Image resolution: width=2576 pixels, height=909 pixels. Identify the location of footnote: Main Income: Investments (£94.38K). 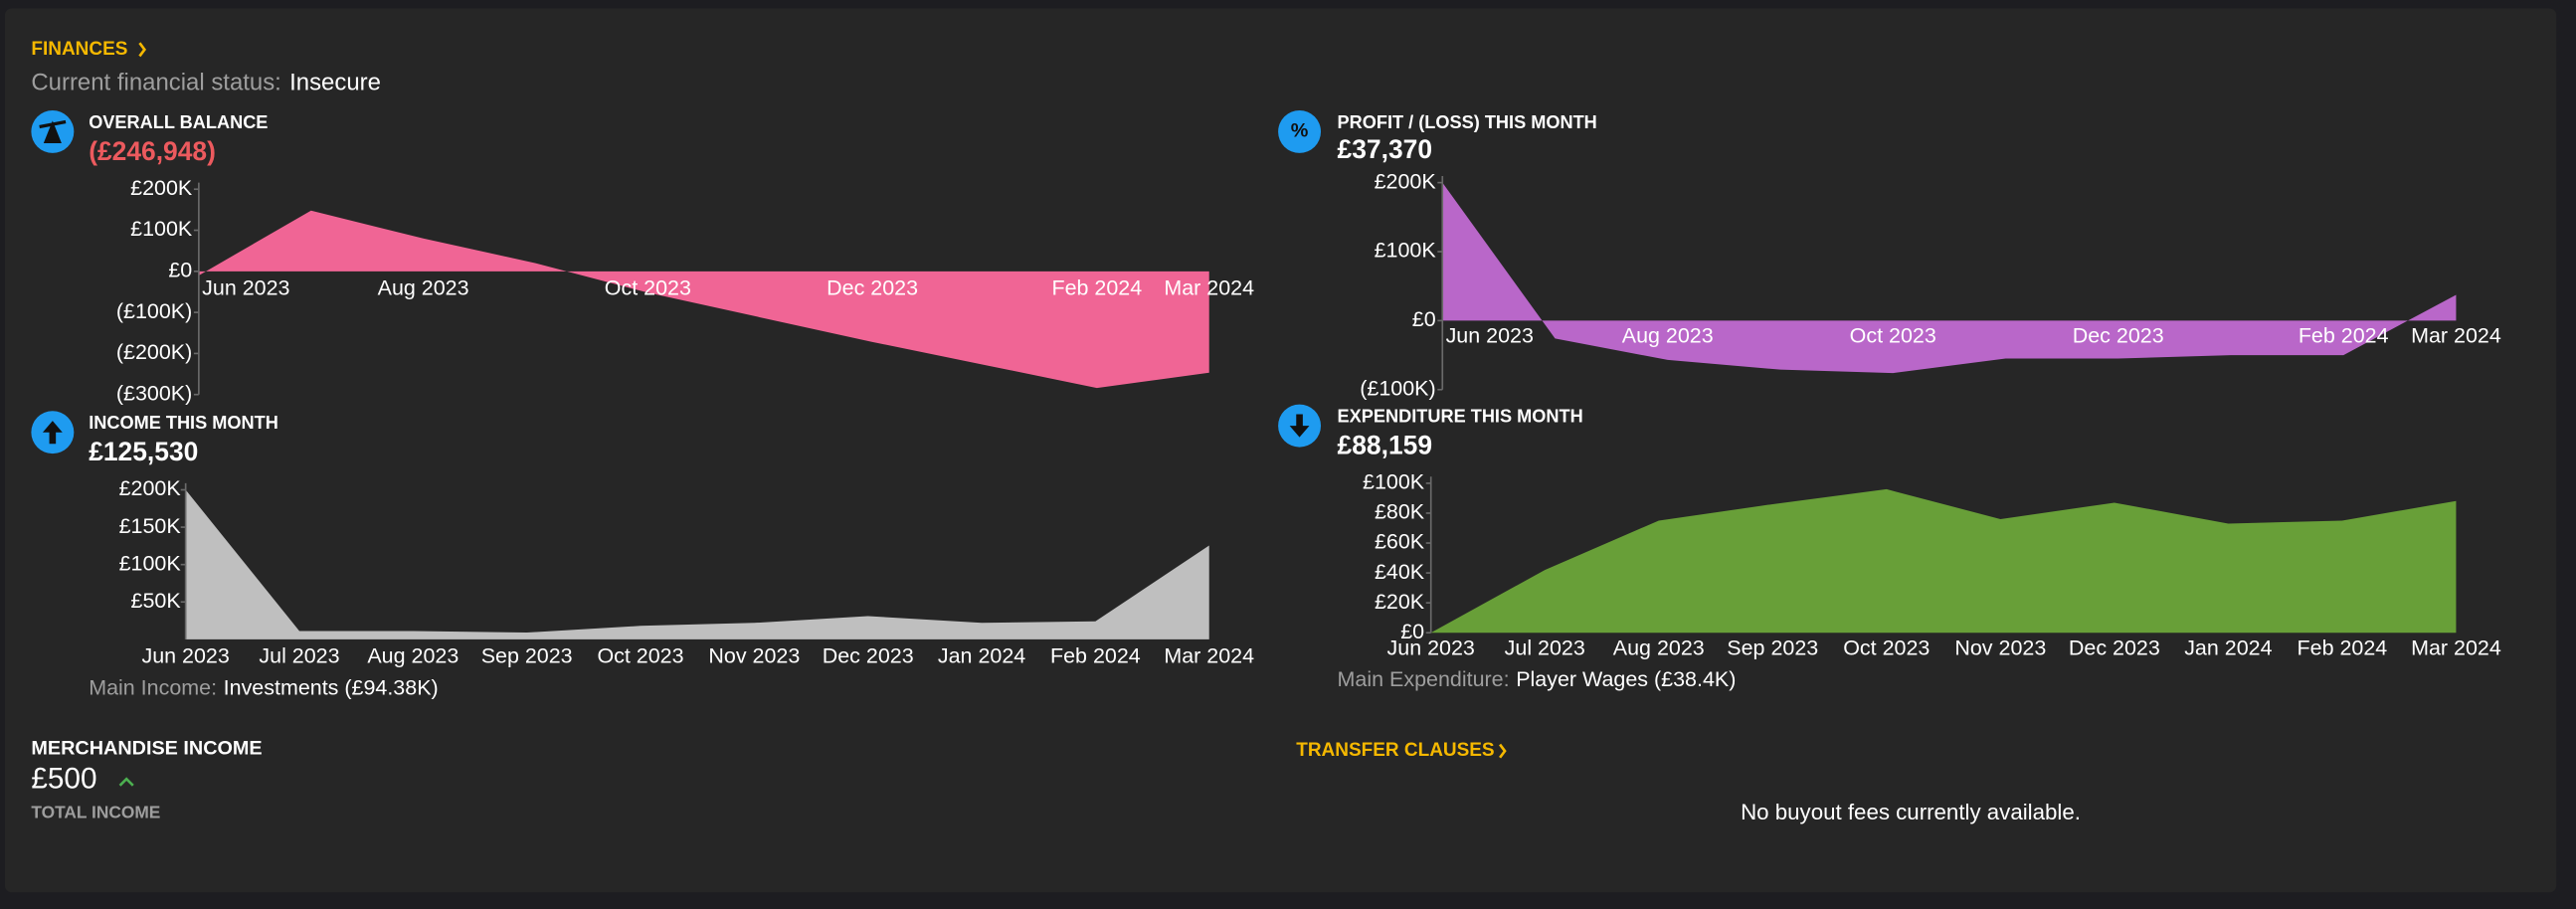
(263, 687).